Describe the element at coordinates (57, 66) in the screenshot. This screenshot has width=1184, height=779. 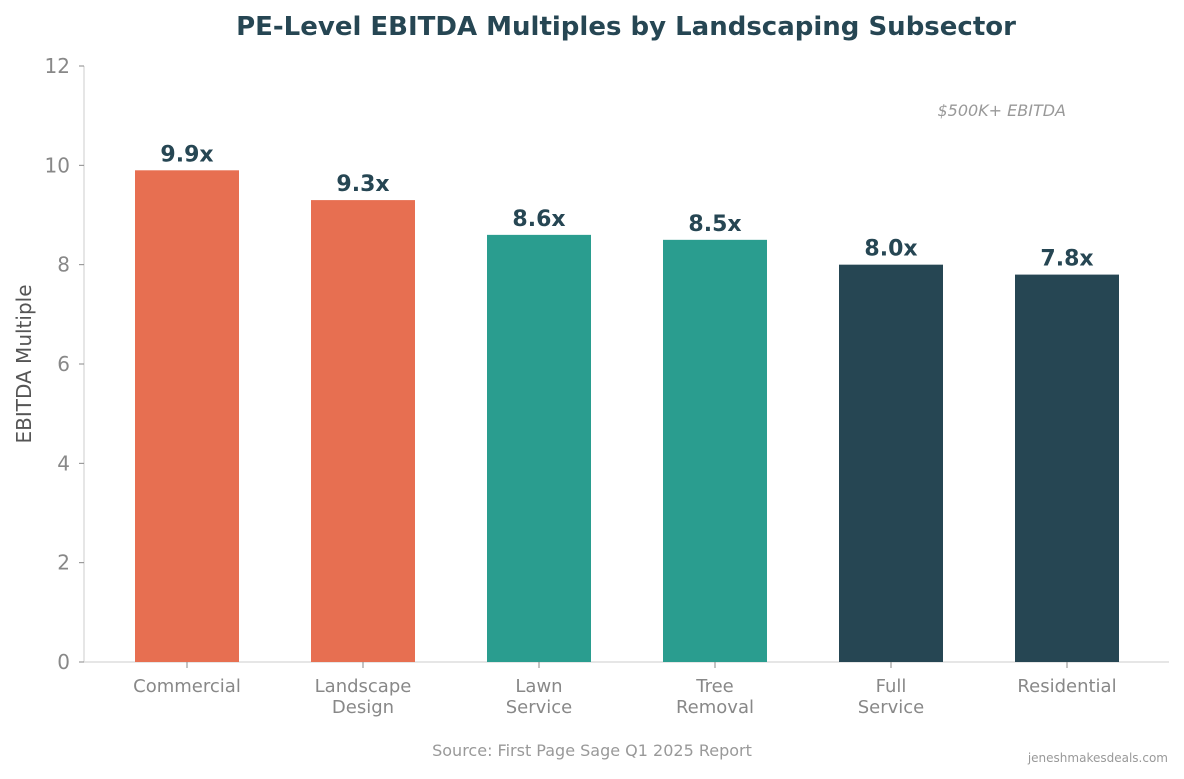
I see `y-tick-label: 12` at that location.